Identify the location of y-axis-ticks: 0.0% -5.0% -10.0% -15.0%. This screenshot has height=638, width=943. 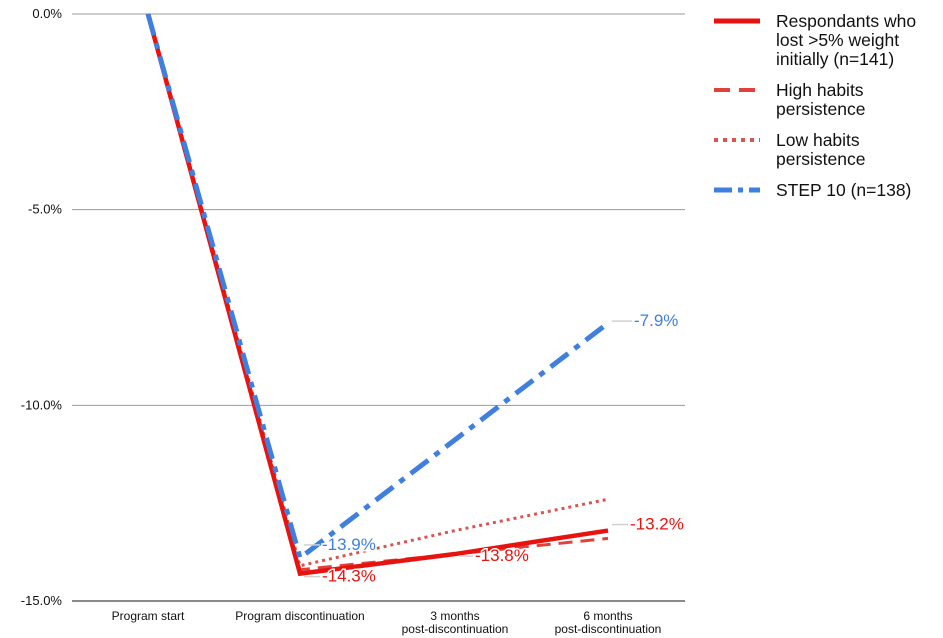
(42, 307).